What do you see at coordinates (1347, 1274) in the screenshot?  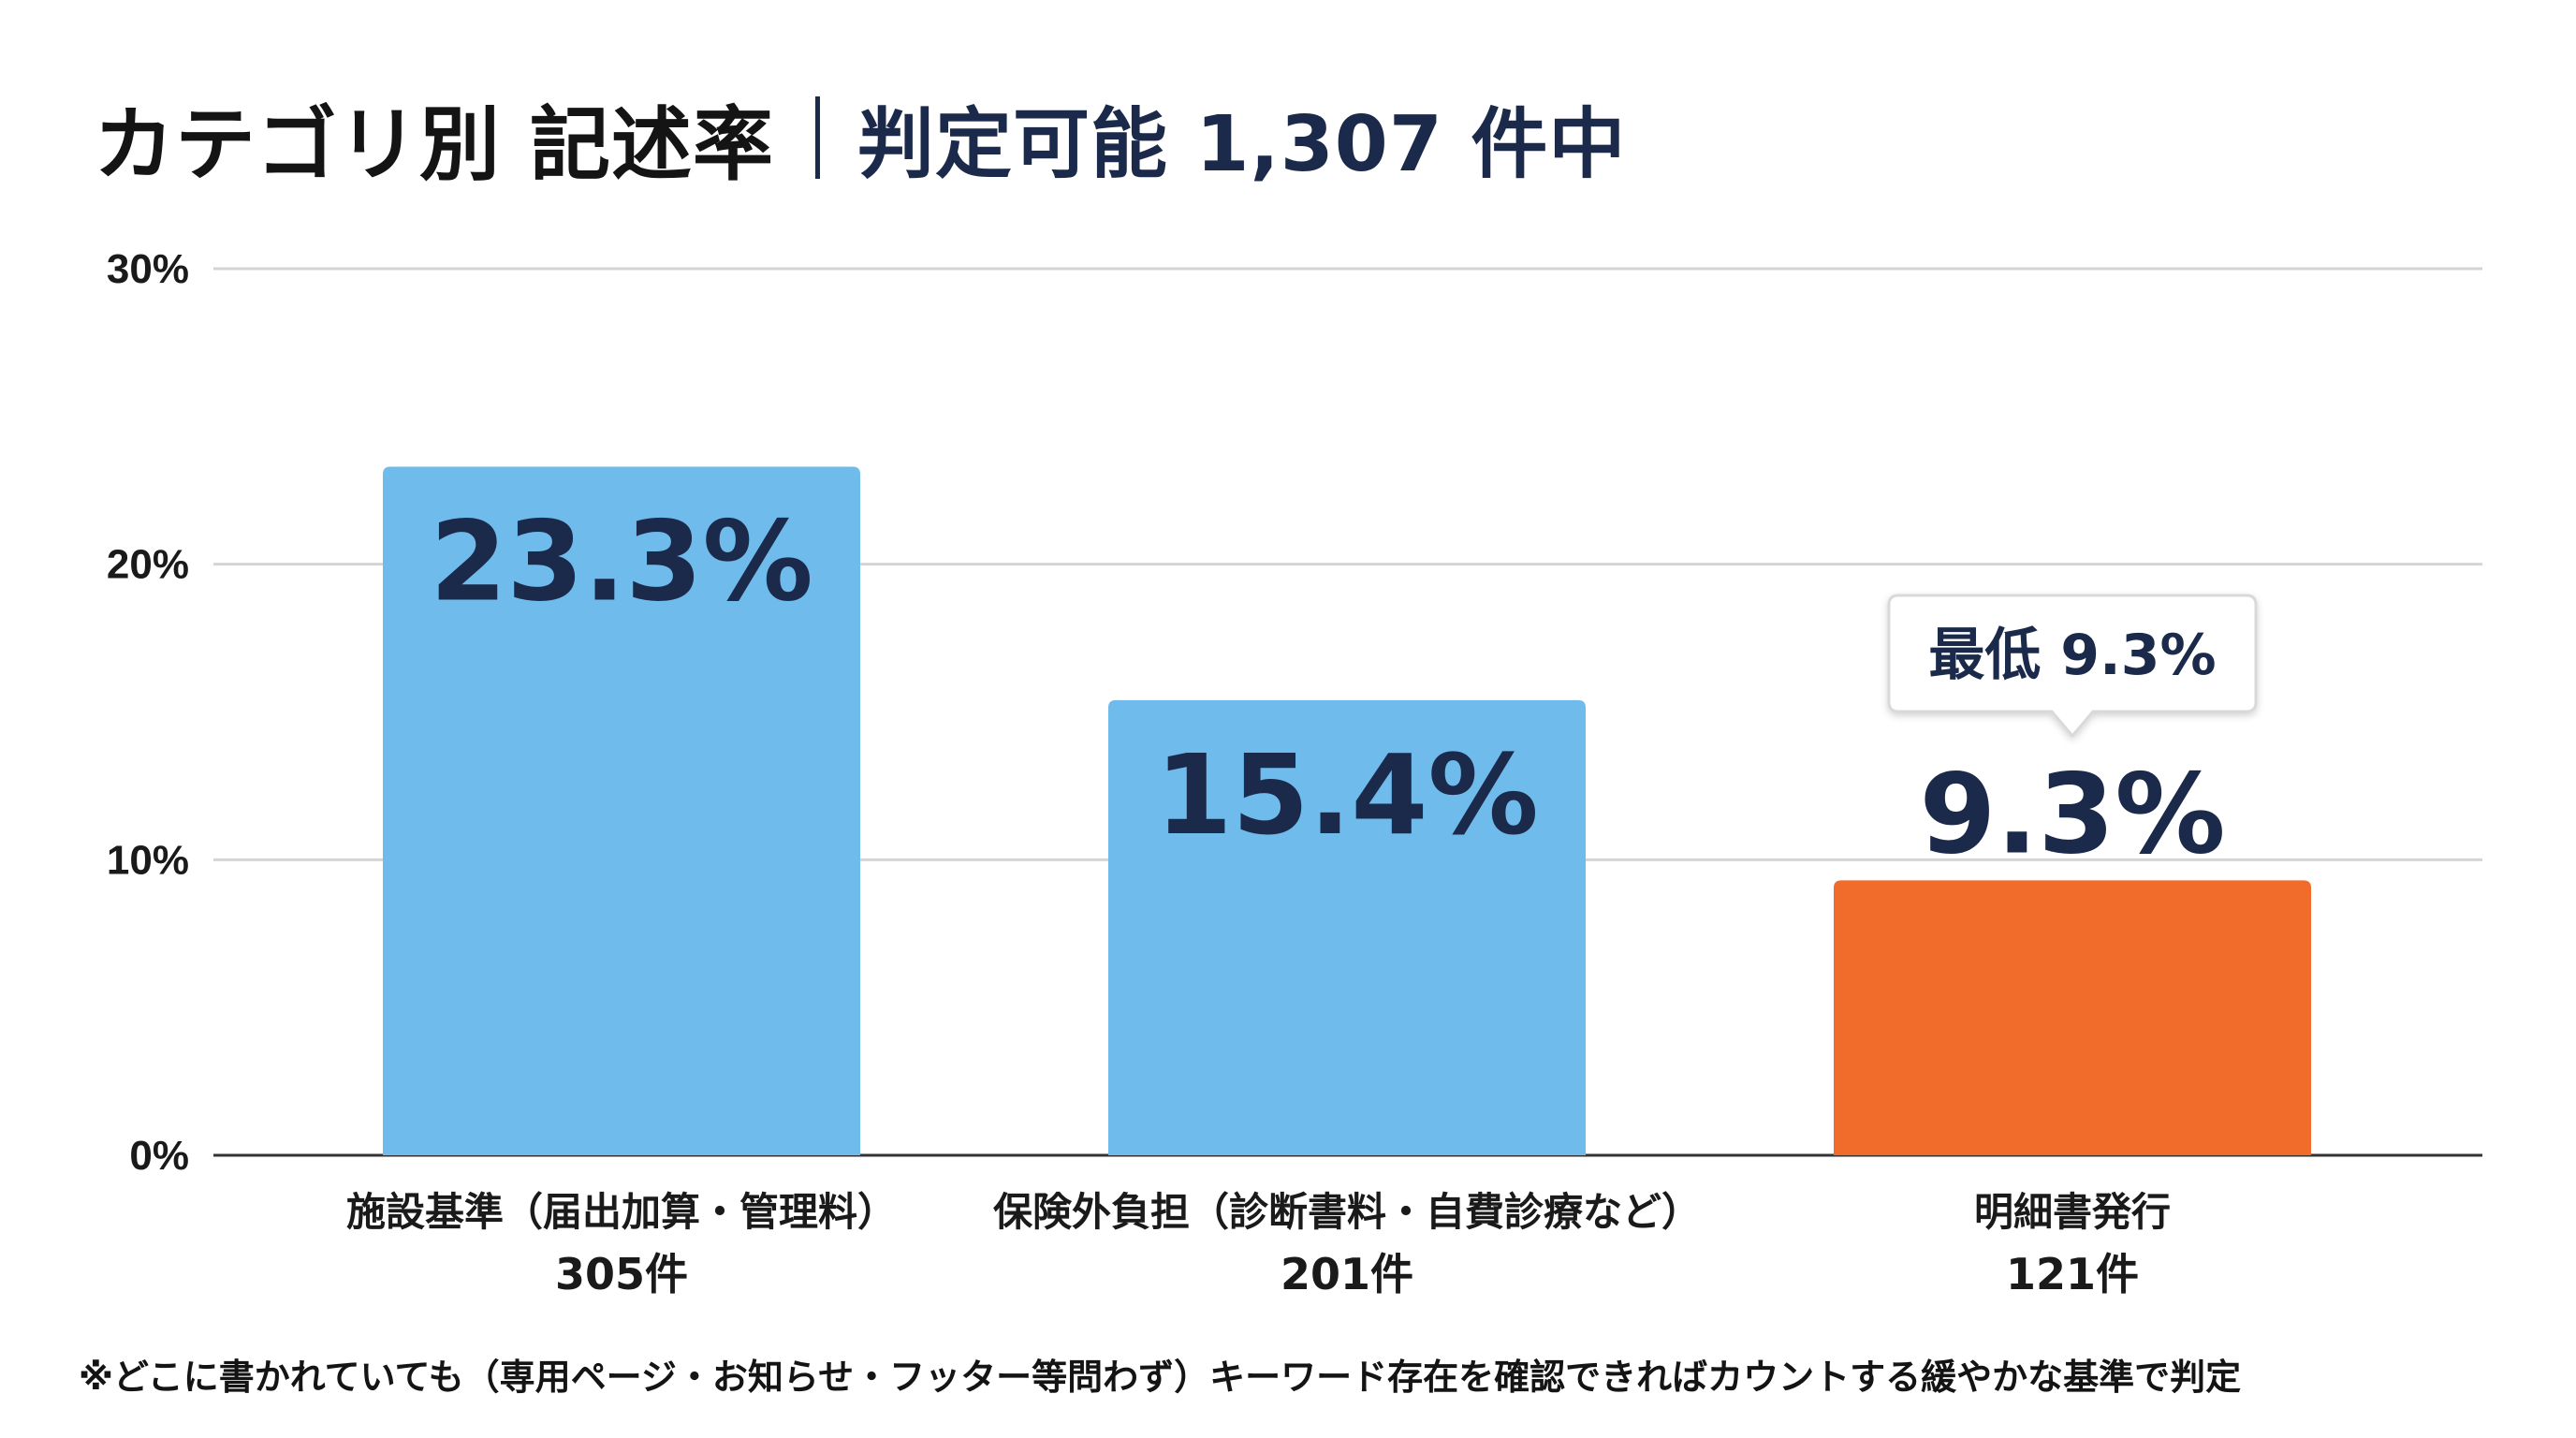 I see `category-count-label: 201件` at bounding box center [1347, 1274].